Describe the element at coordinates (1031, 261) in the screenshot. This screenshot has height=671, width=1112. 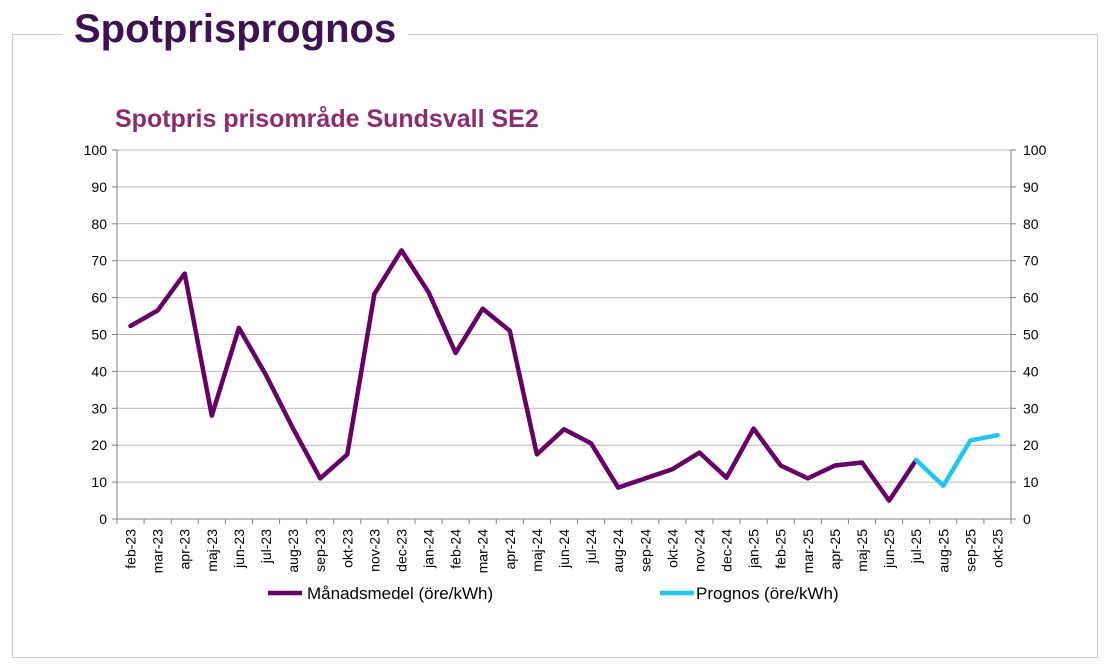
I see `y-tick-label-right: 70` at that location.